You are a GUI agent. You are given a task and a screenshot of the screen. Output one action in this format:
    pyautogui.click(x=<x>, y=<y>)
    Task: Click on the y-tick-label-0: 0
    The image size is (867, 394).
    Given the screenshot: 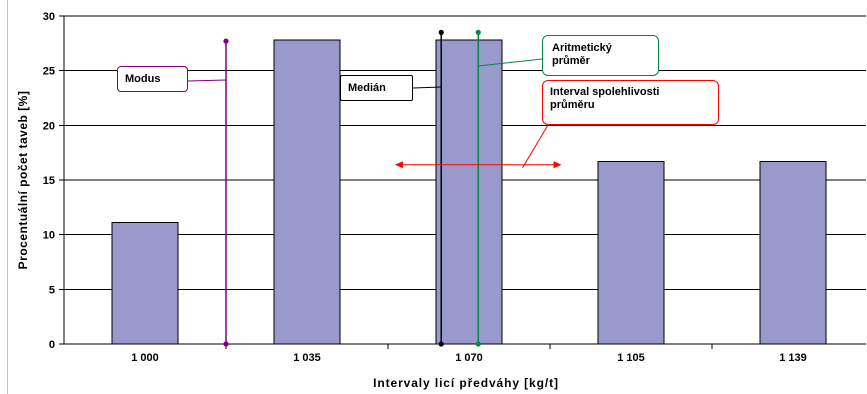 What is the action you would take?
    pyautogui.click(x=52, y=345)
    